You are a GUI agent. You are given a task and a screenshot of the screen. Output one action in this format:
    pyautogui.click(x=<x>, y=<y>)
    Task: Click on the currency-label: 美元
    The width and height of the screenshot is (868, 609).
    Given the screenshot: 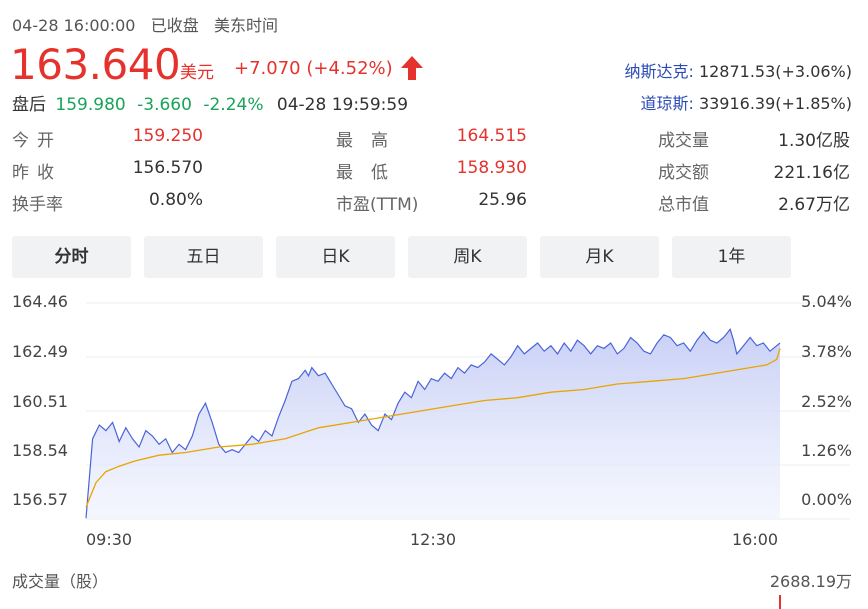 What is the action you would take?
    pyautogui.click(x=197, y=73)
    